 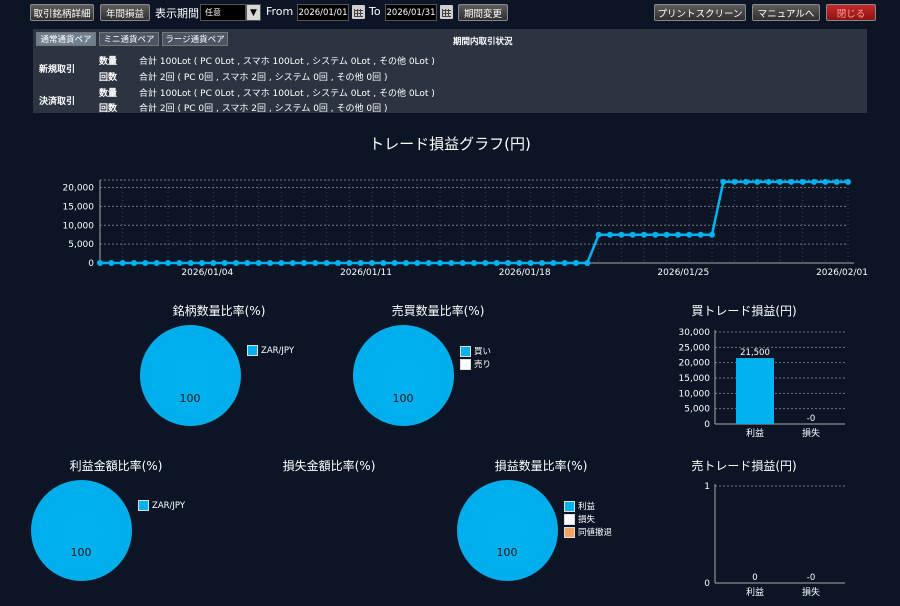 I want to click on bar, so click(x=755, y=391).